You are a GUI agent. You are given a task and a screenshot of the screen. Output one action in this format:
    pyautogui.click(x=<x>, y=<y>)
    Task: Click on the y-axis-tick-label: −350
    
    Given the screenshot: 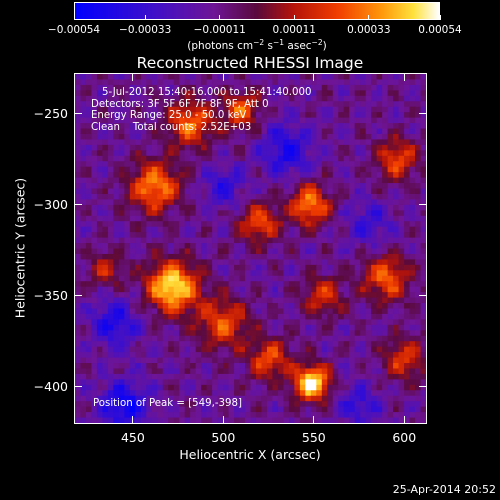 What is the action you would take?
    pyautogui.click(x=50, y=295)
    